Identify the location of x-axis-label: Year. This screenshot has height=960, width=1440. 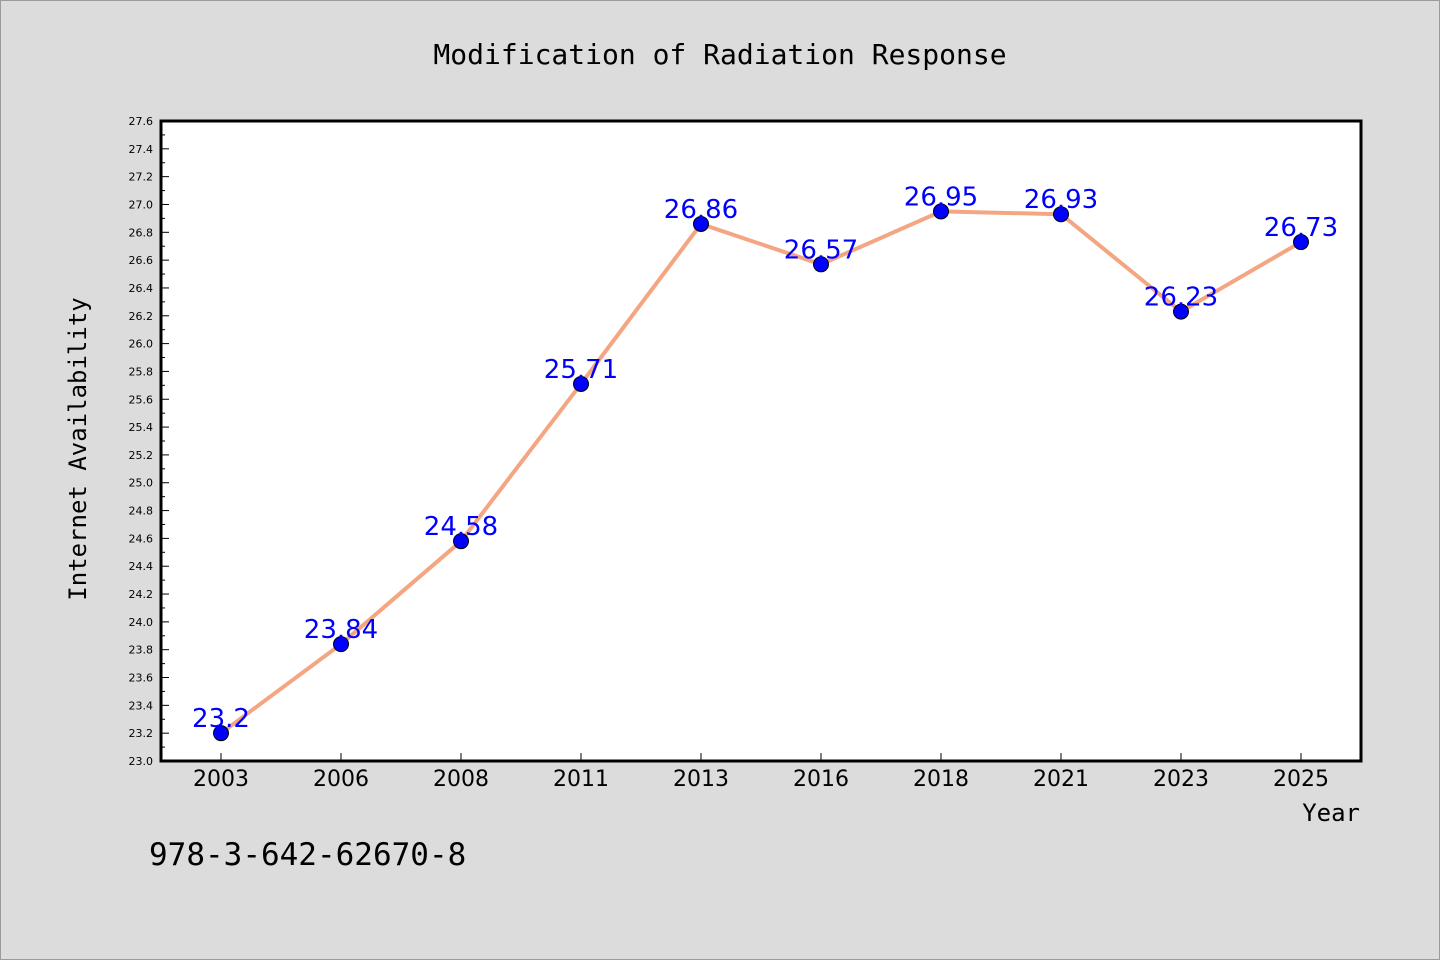
(1331, 813).